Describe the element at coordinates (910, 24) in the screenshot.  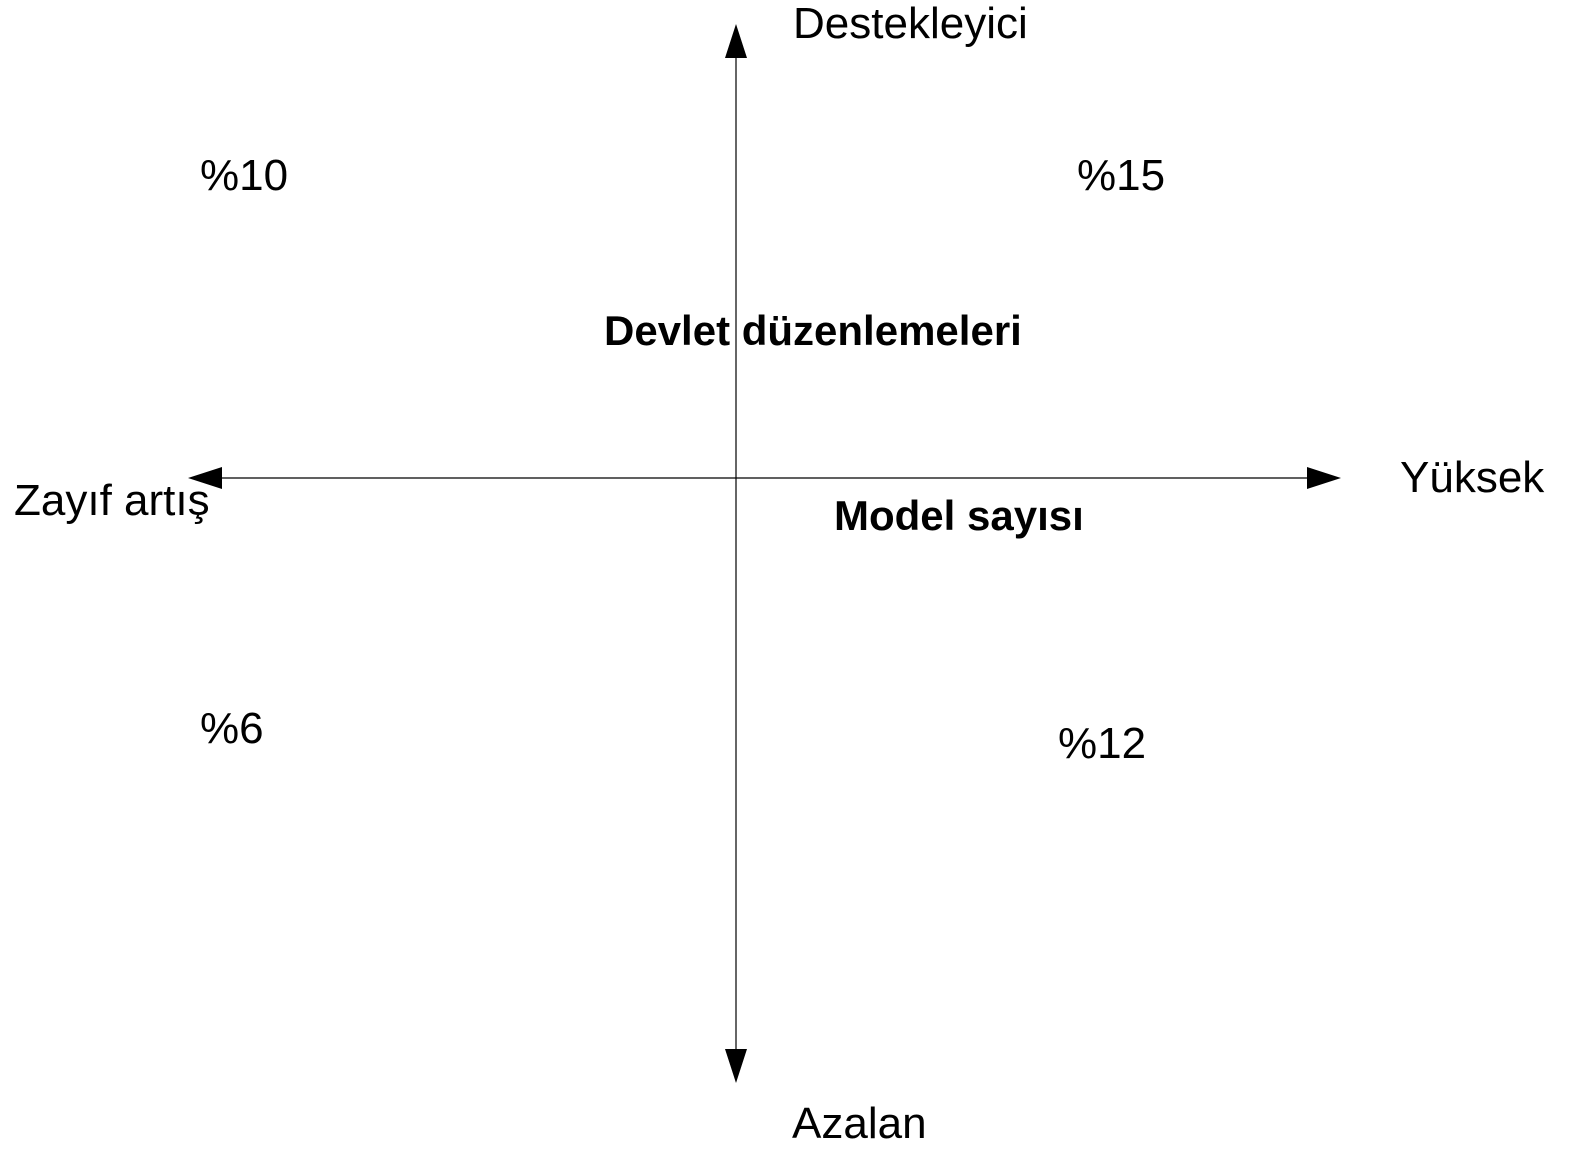
I see `axis-top-label: Destekleyici` at that location.